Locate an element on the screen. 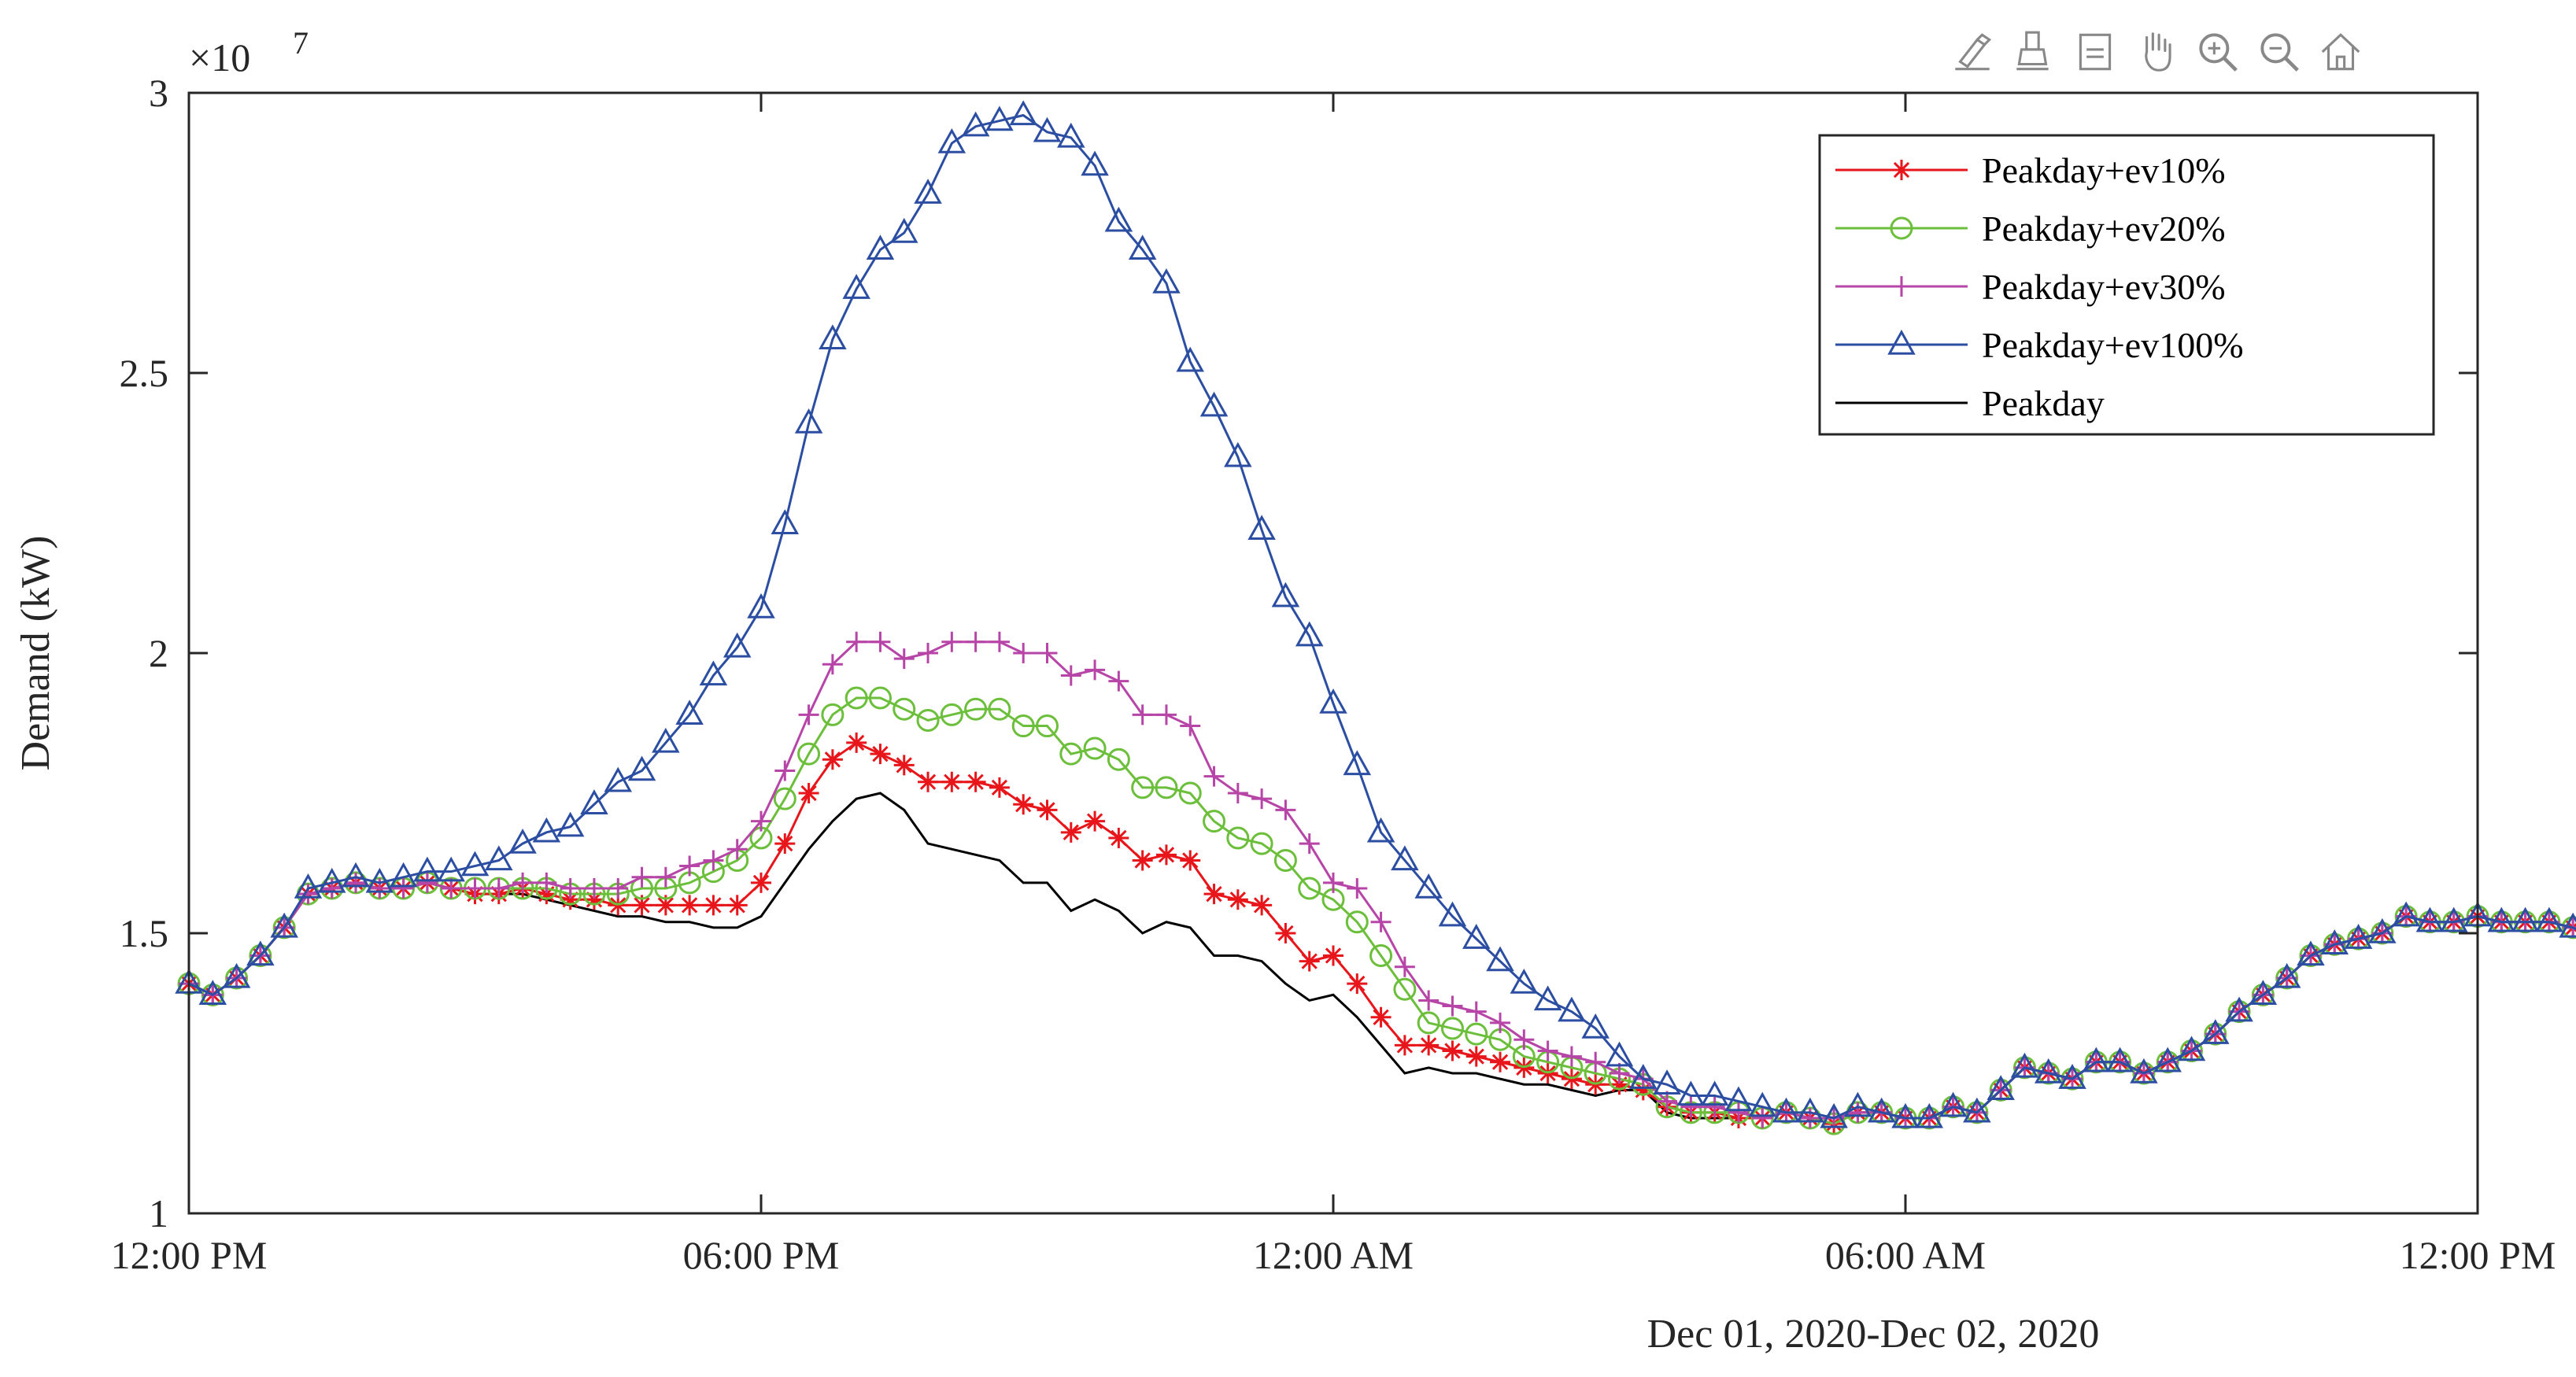 This screenshot has width=2576, height=1377. brush-icon is located at coordinates (1972, 52).